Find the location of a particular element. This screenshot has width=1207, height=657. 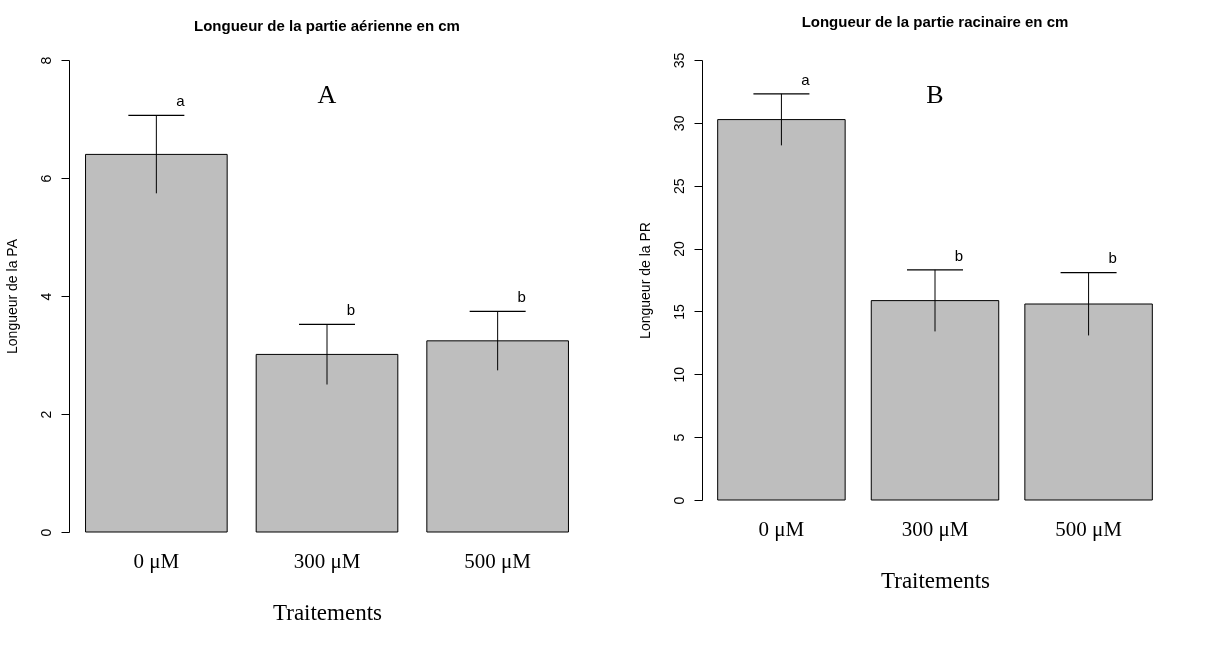

annotation: A is located at coordinates (327, 94).